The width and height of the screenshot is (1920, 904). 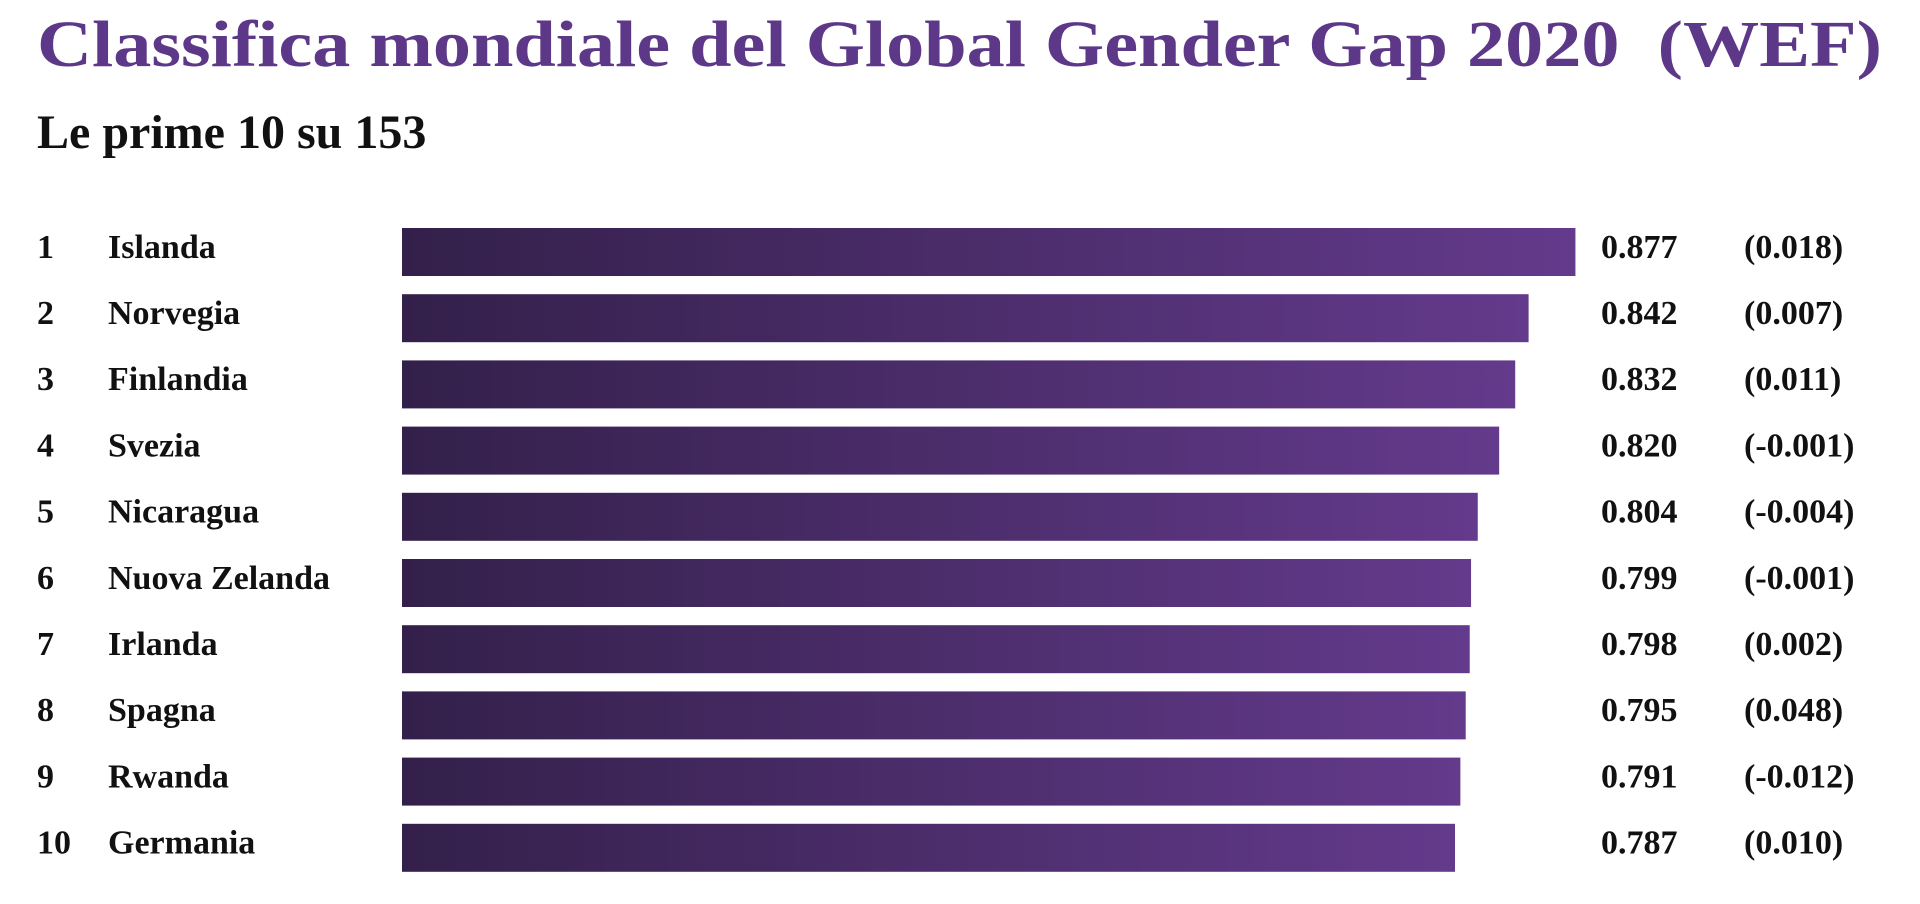 What do you see at coordinates (1793, 710) in the screenshot?
I see `change-label: (0.048)` at bounding box center [1793, 710].